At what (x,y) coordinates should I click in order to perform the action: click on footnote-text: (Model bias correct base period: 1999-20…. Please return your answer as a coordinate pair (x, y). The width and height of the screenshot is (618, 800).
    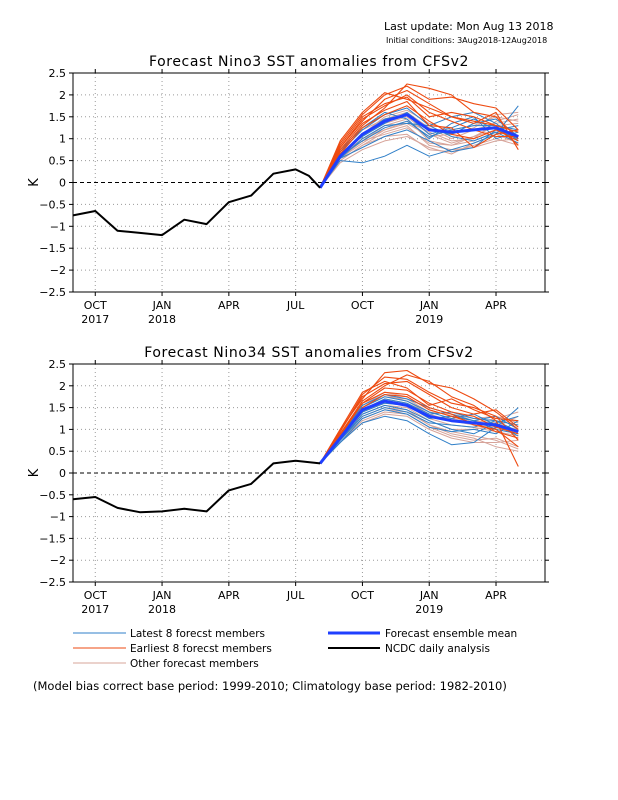
    Looking at the image, I should click on (270, 686).